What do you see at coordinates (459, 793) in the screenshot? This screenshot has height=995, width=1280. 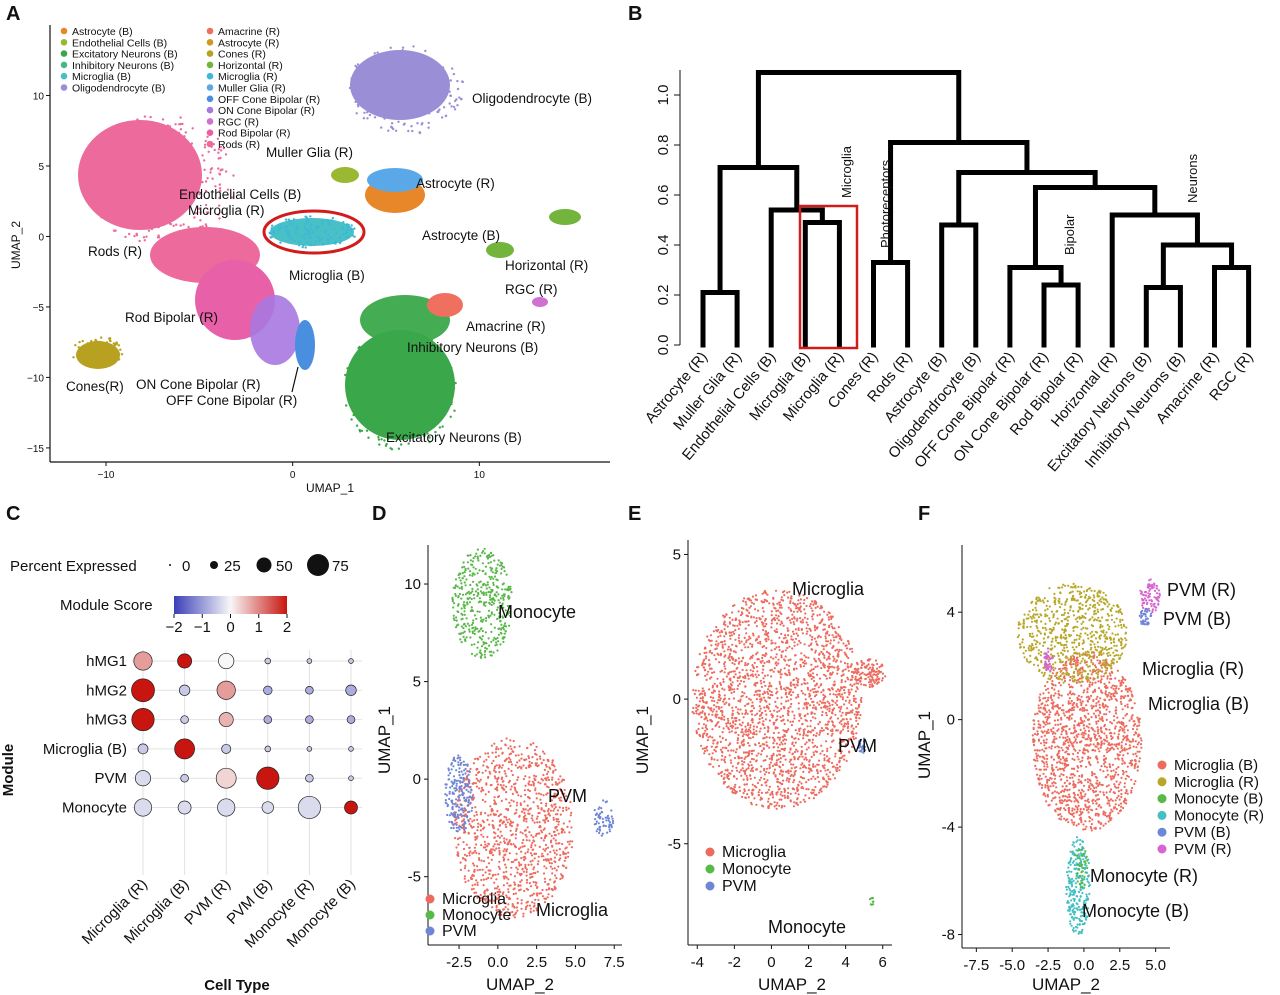 I see `panel-d-pvm-points` at bounding box center [459, 793].